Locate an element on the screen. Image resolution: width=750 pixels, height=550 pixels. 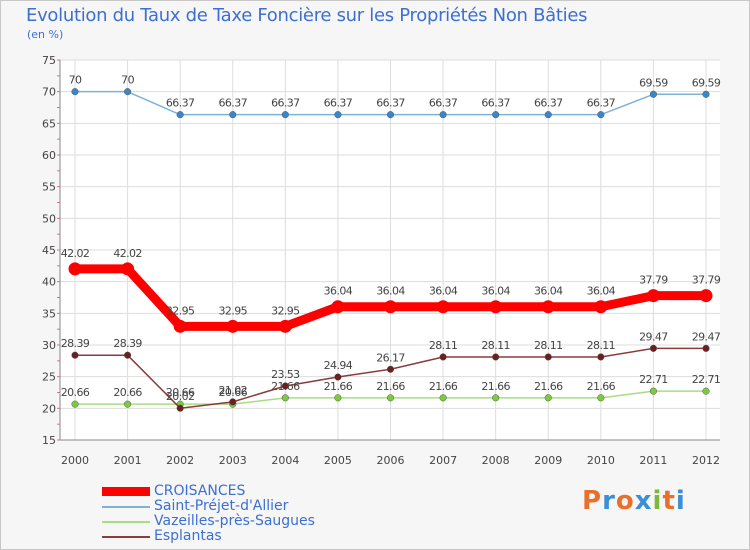
proxiti-logo: Proxiti is located at coordinates (634, 501).